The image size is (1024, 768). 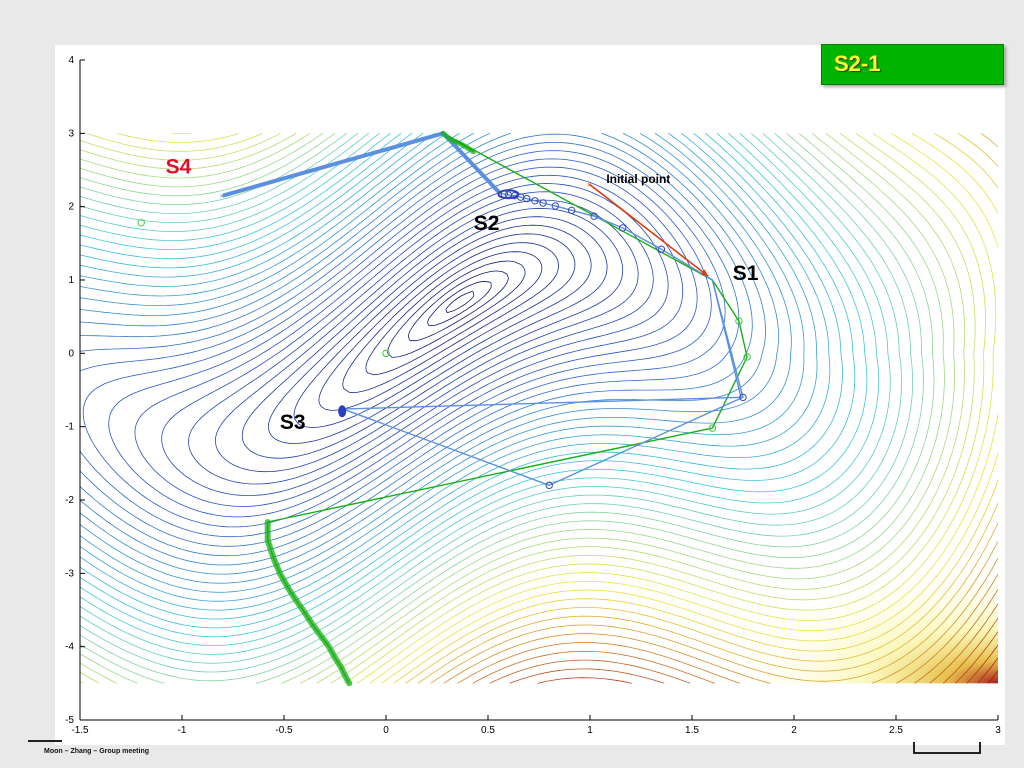 I want to click on x-tick-label: 2.5, so click(x=896, y=730).